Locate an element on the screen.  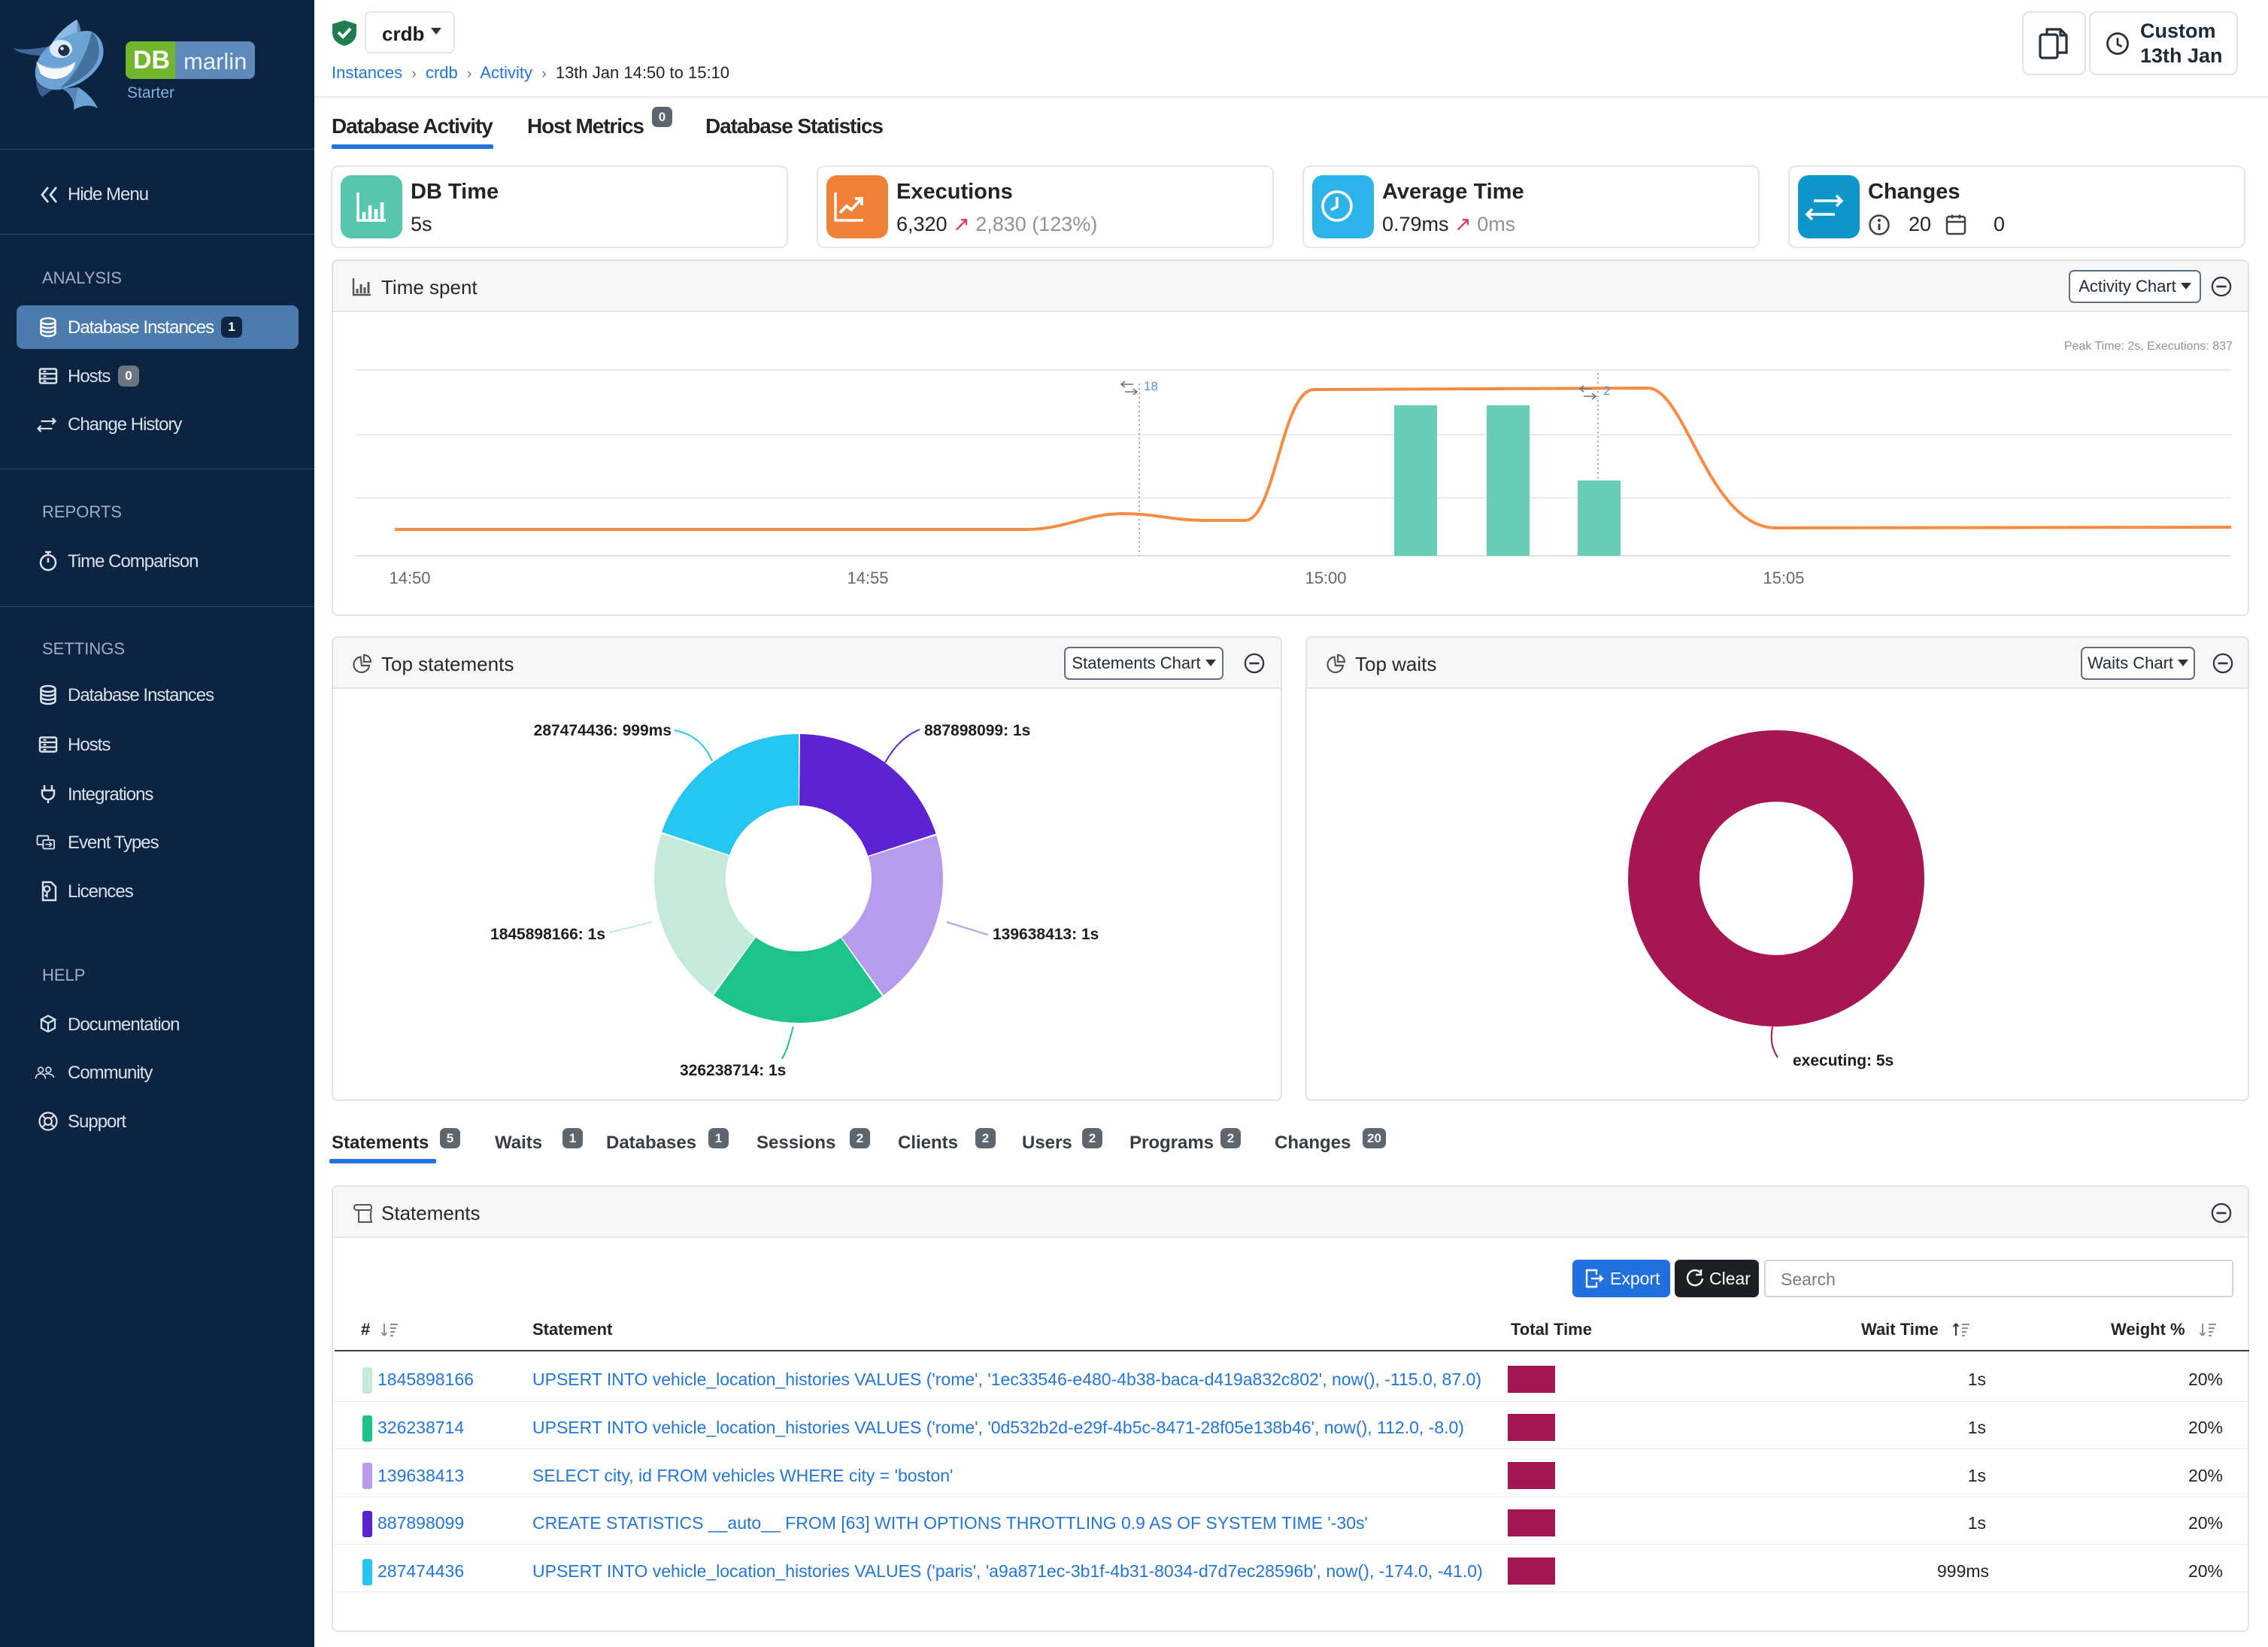
svg-text: 887898099: 1s is located at coordinates (977, 730).